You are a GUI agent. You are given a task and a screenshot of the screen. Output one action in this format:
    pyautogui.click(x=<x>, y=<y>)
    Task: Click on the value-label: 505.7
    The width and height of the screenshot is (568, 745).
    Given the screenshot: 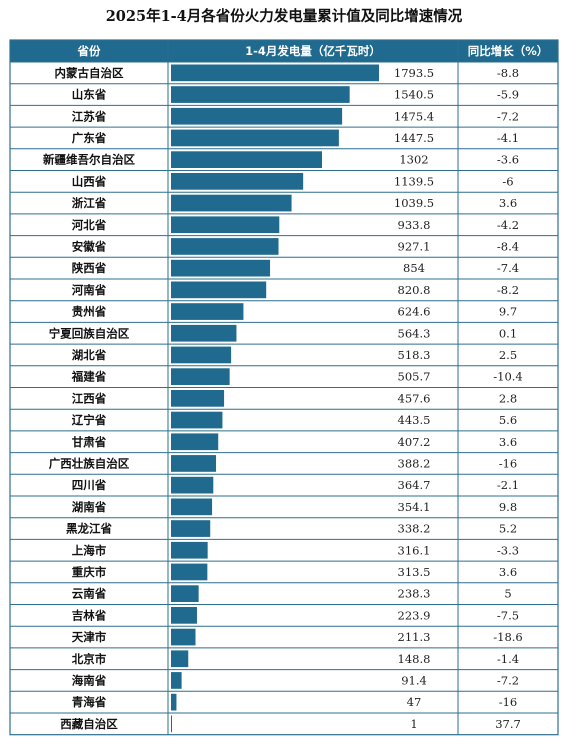 What is the action you would take?
    pyautogui.click(x=414, y=377)
    